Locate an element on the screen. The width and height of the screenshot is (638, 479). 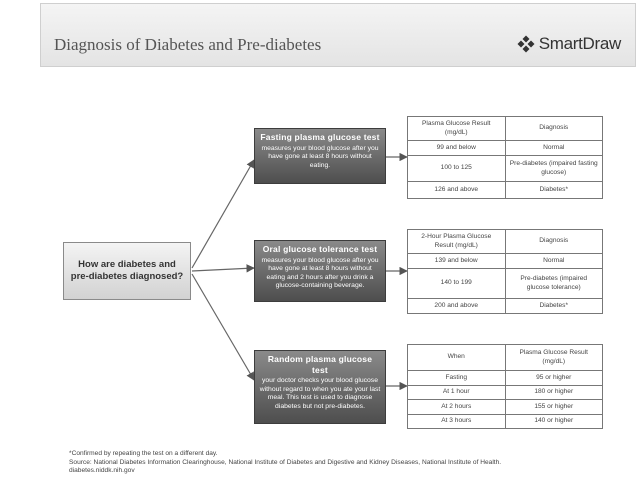
arrow-to-fasting is located at coordinates (223, 214).